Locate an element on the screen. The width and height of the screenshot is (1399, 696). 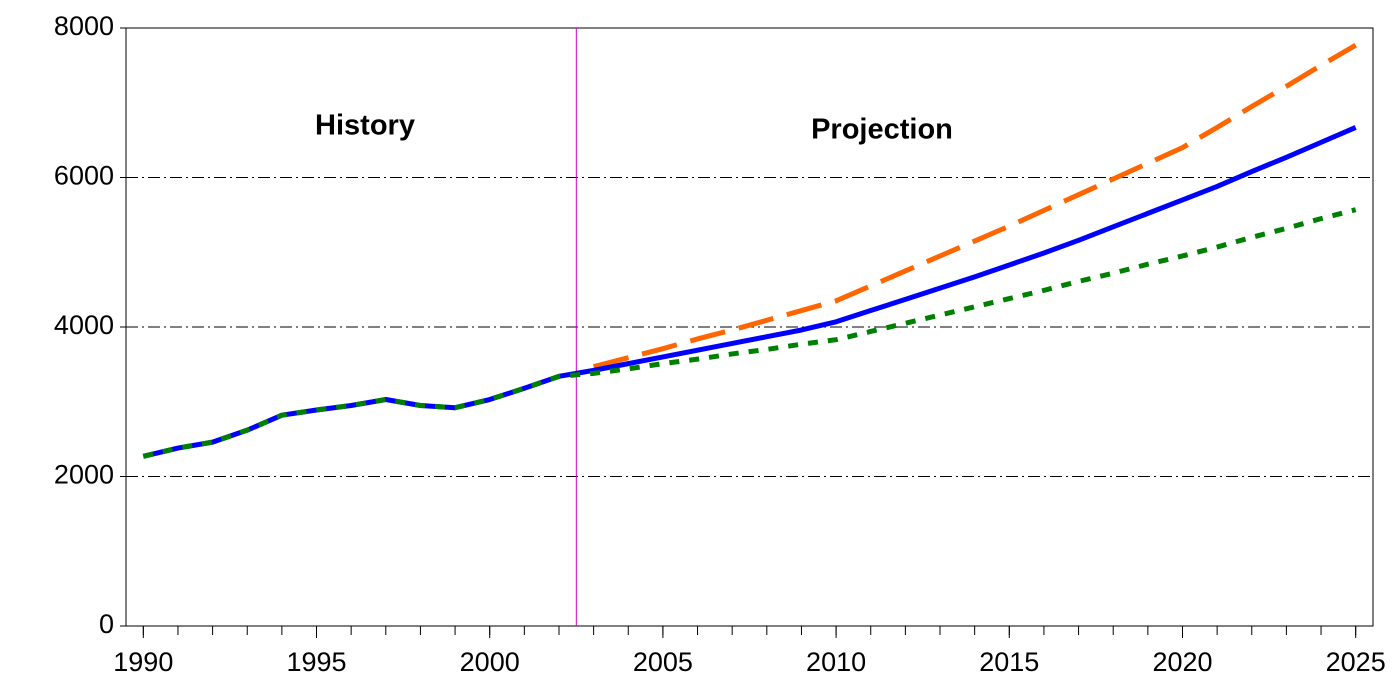
x-tick-label: 2020 is located at coordinates (1182, 662).